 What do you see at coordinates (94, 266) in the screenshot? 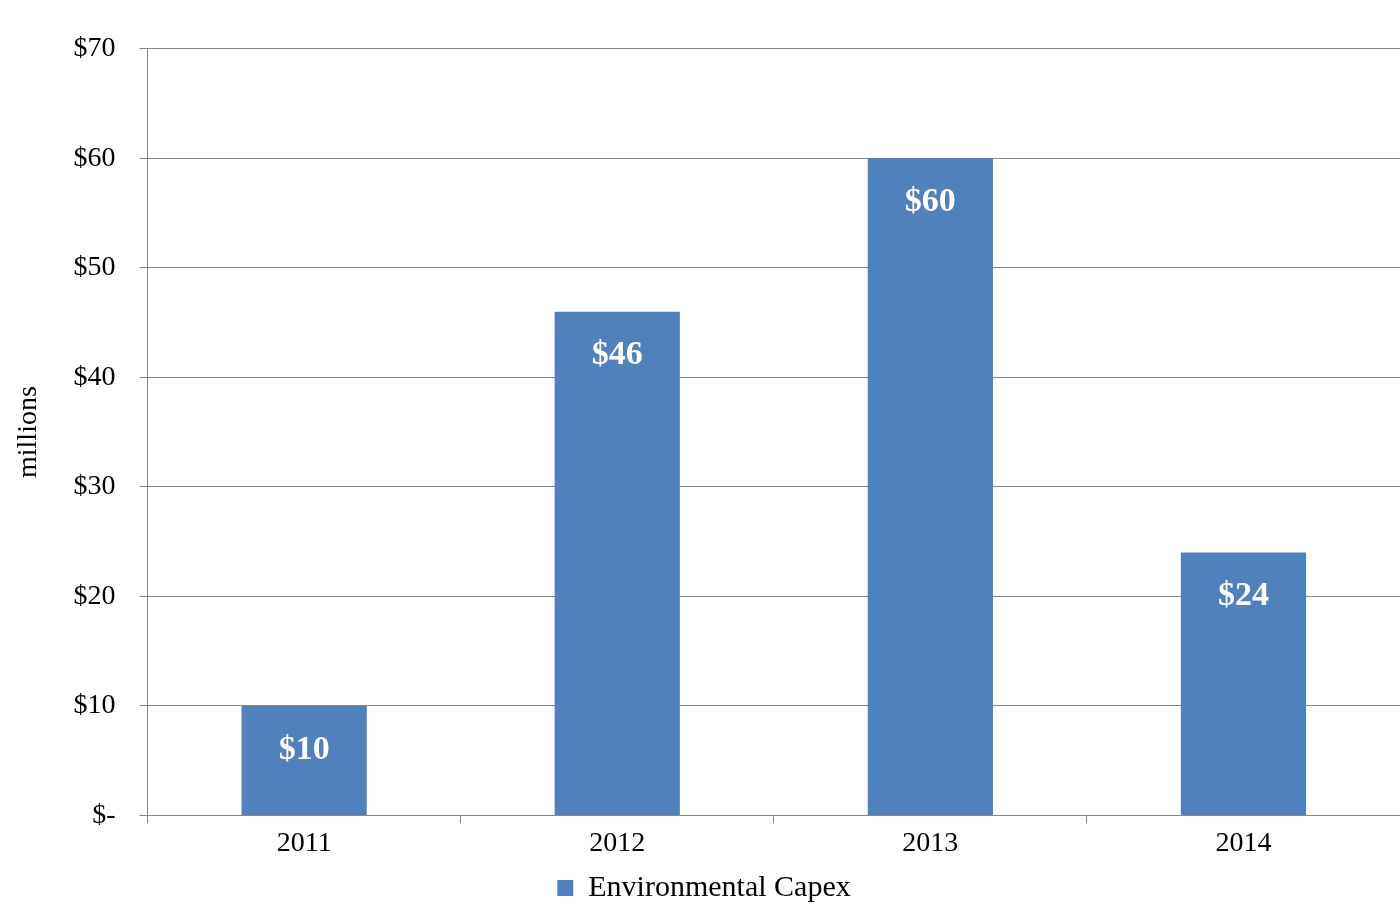
I see `y-tick-label: $50` at bounding box center [94, 266].